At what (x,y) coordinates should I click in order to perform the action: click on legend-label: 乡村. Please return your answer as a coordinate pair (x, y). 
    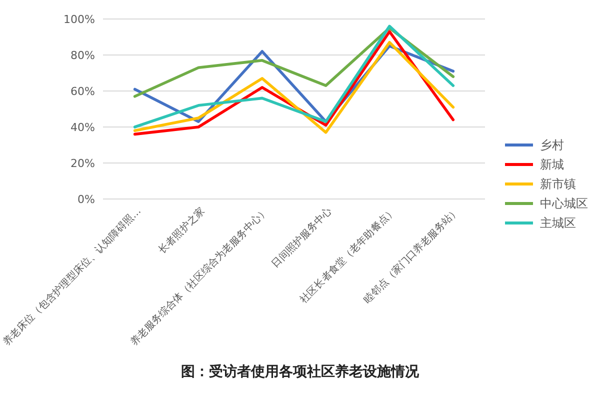
    Looking at the image, I should click on (552, 145).